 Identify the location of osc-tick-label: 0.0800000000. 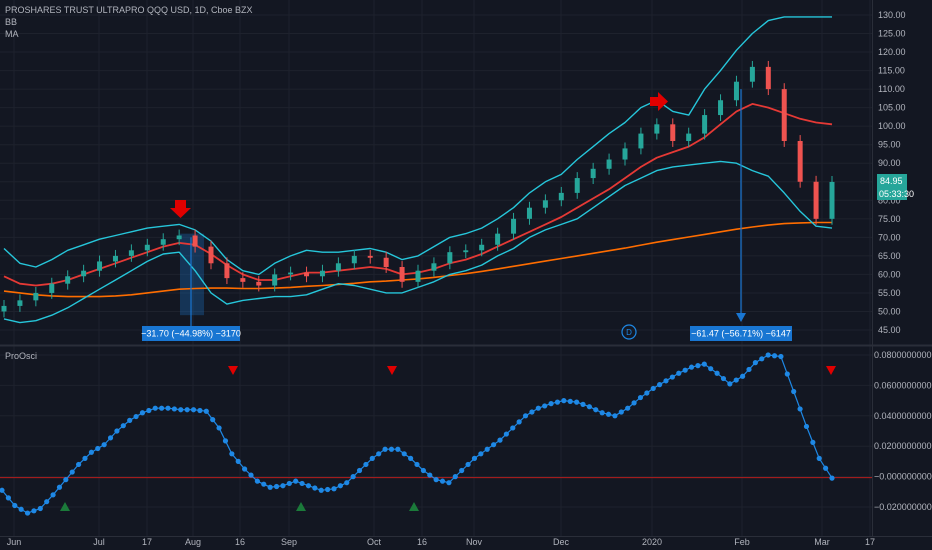
(903, 355).